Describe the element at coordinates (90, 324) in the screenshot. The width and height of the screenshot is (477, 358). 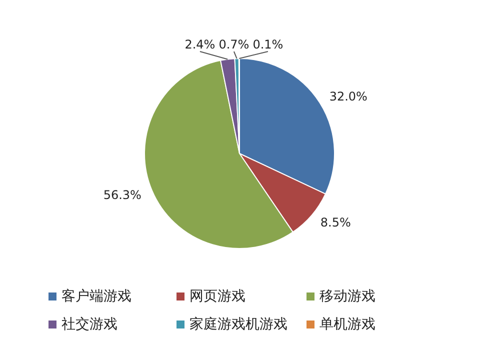
I see `legend-label: 社交游戏` at that location.